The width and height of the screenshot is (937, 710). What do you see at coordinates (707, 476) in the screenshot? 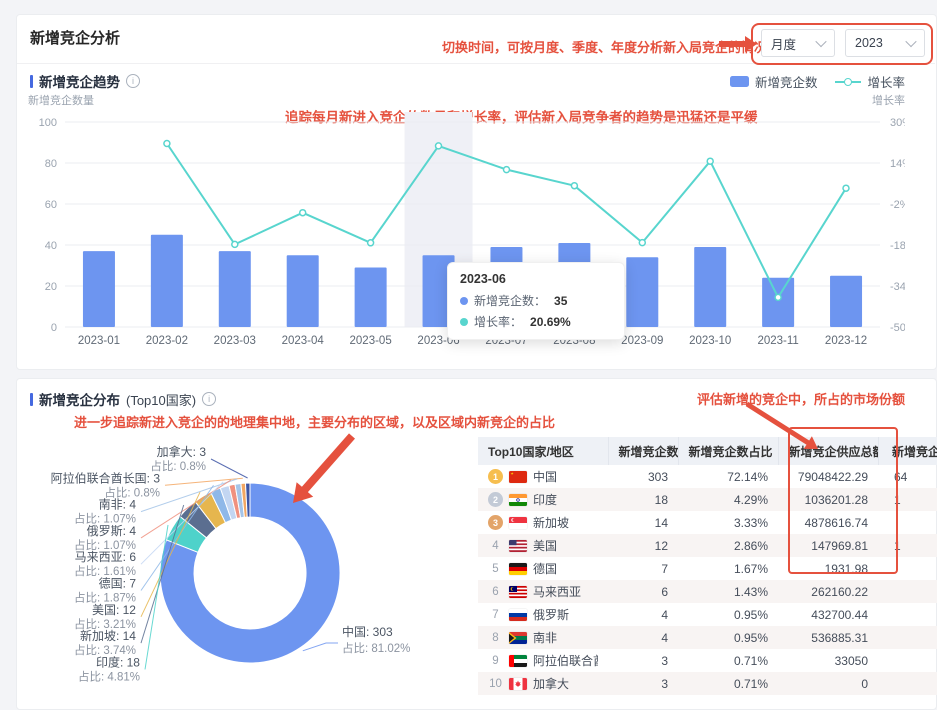
I see `table-row-中国: 1 中国 303 72.14% 79048422.29 64` at bounding box center [707, 476].